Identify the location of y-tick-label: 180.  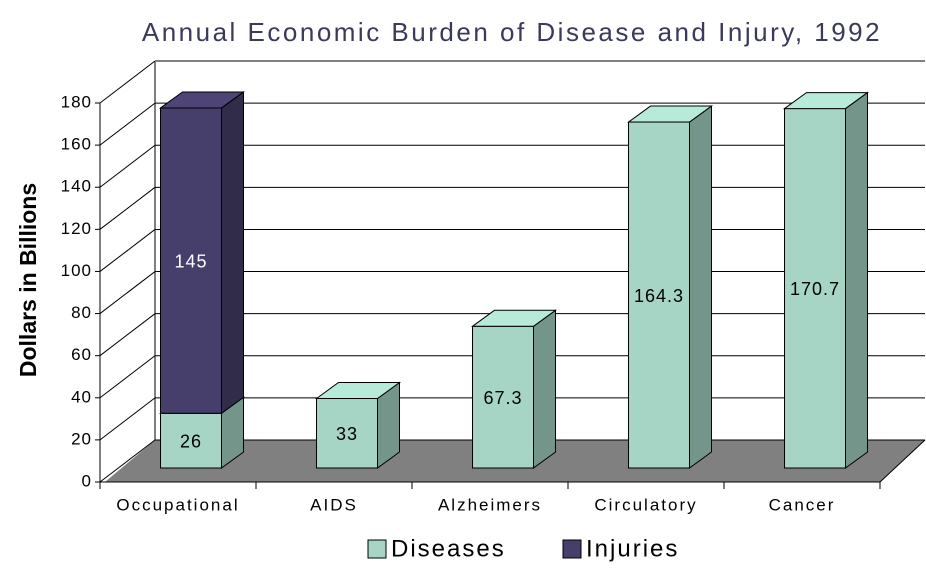
(76, 101).